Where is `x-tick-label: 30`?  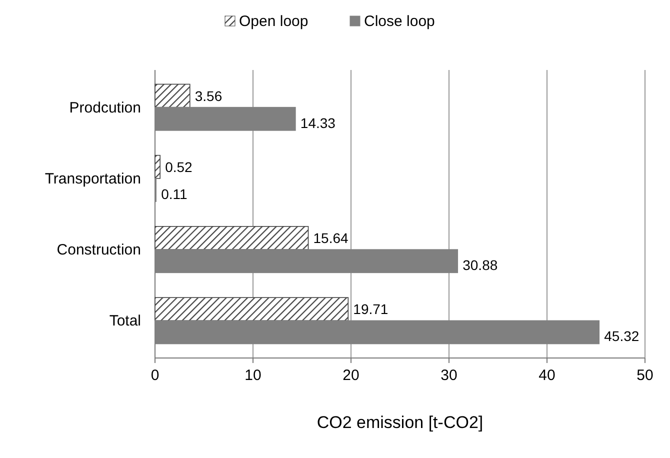 x-tick-label: 30 is located at coordinates (449, 375).